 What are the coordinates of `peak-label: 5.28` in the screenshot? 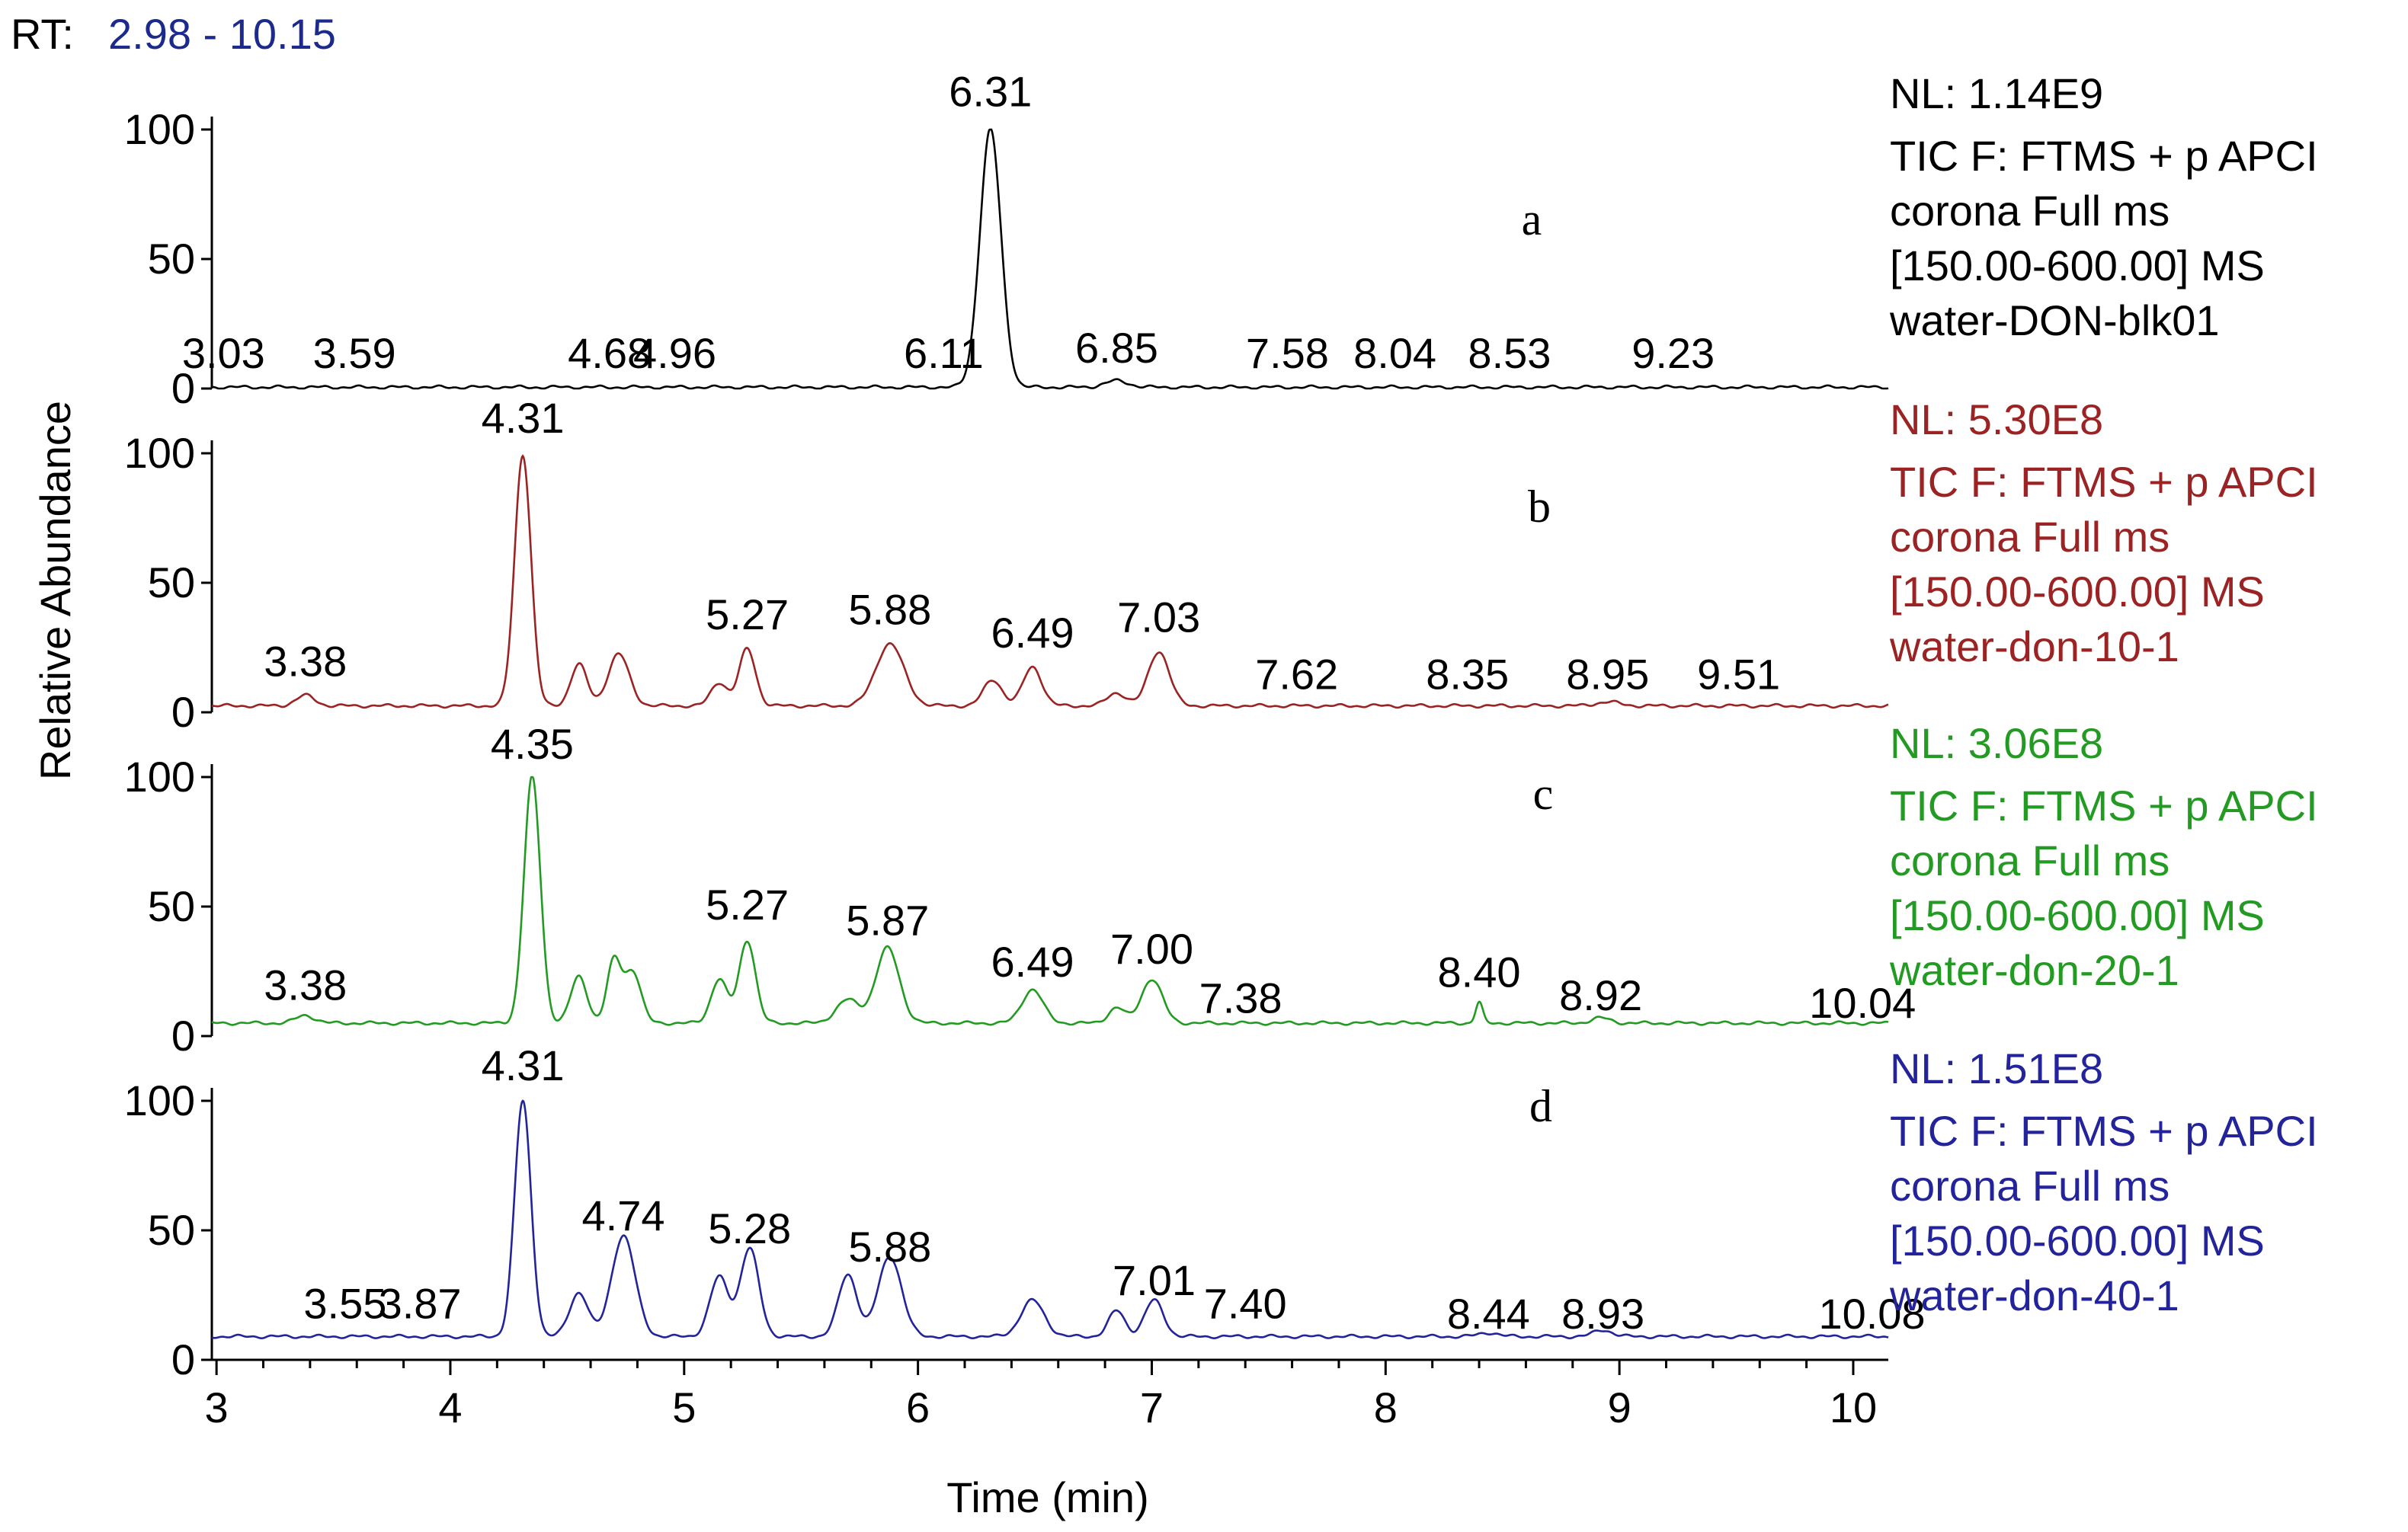 It's located at (749, 1228).